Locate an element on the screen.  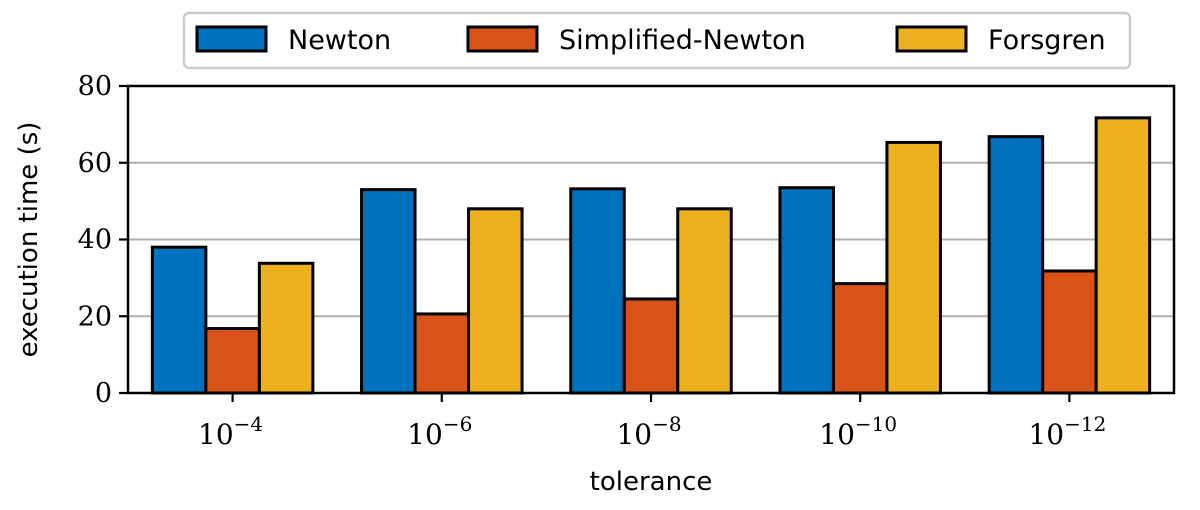
x-axis: 10⁻⁴ 10⁻⁶ 10⁻⁸ 10⁻¹⁰ 10⁻¹² is located at coordinates (652, 422).